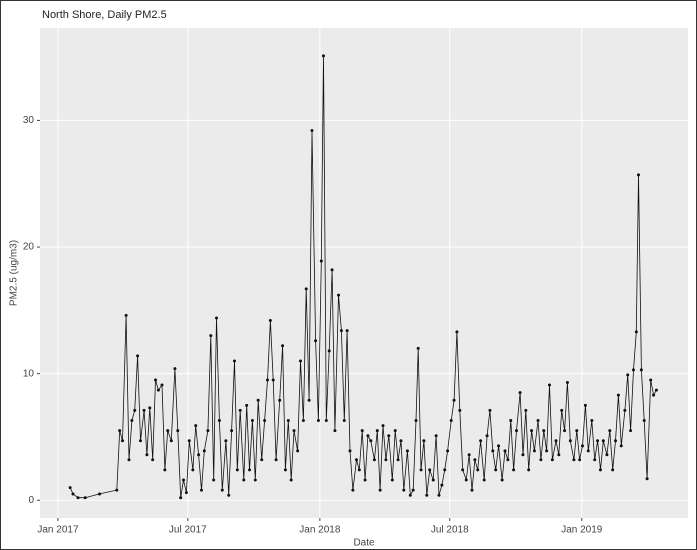 Image resolution: width=697 pixels, height=550 pixels. Describe the element at coordinates (58, 530) in the screenshot. I see `x-tick-label: Jan 2017` at that location.